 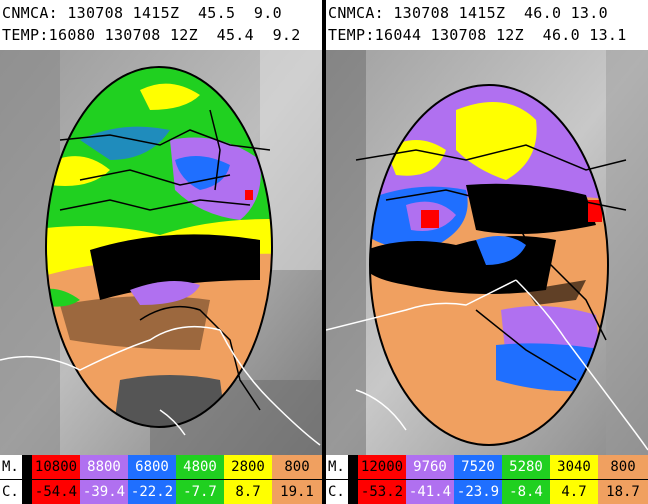 What do you see at coordinates (430, 492) in the screenshot?
I see `right-legend-temp-2: -41.4` at bounding box center [430, 492].